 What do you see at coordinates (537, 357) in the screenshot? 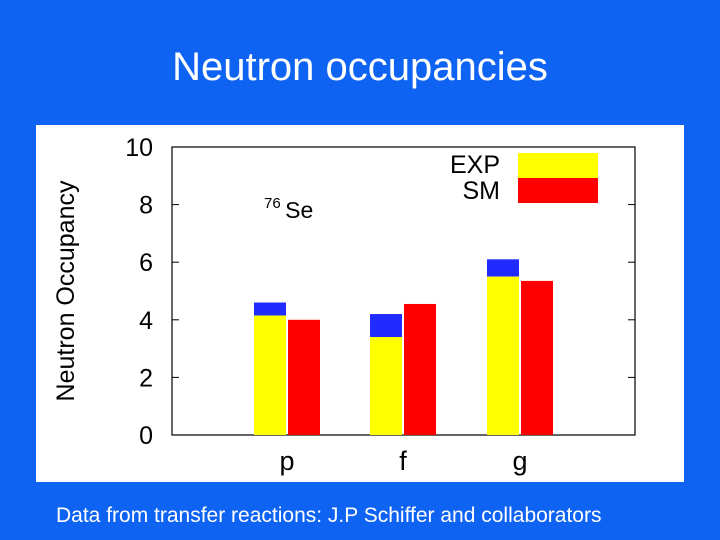
I see `sm-bar-g` at bounding box center [537, 357].